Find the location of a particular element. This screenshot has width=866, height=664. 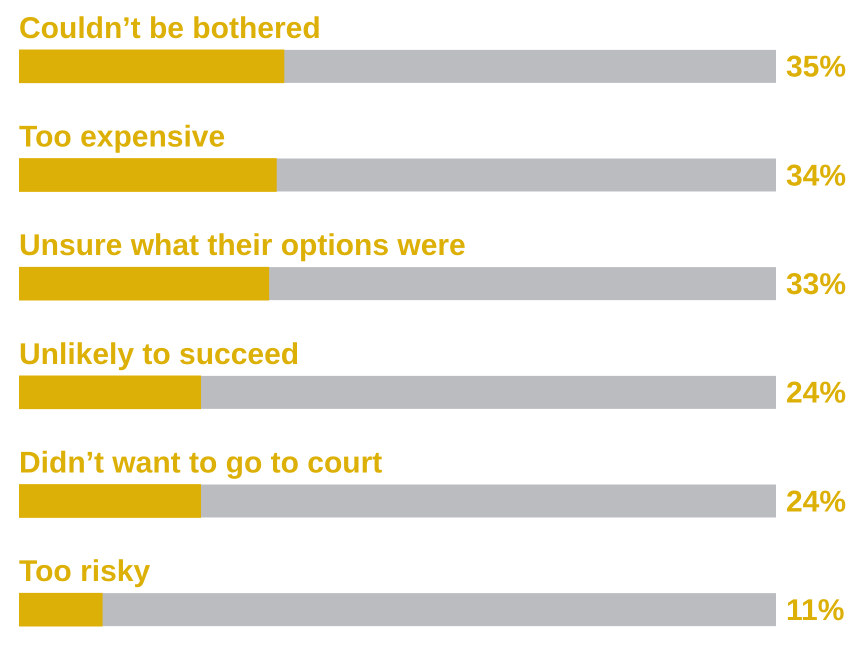

y-tick-label: Didn’t want to go to court is located at coordinates (200, 463).